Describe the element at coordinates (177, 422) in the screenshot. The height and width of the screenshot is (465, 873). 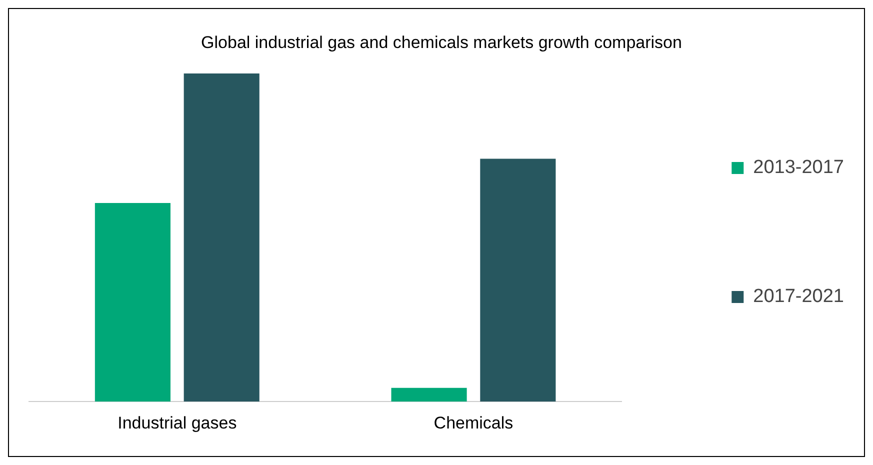
I see `x-tick-label: Industrial gases` at that location.